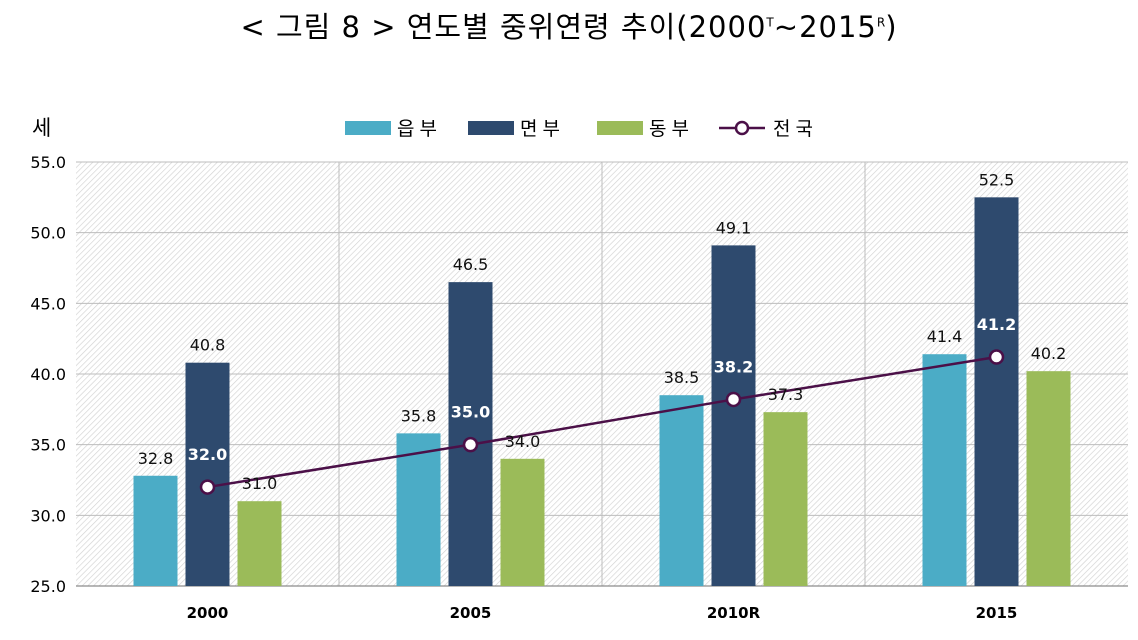 The width and height of the screenshot is (1138, 640). What do you see at coordinates (733, 416) in the screenshot?
I see `bar-면부-2010R` at bounding box center [733, 416].